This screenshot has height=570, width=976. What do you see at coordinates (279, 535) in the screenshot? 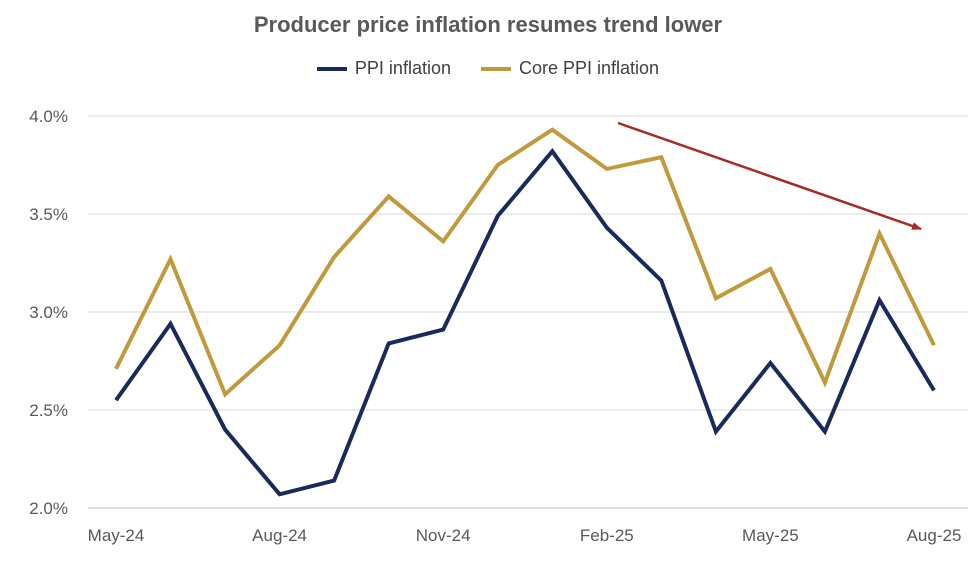
I see `x-tick-label: Aug-24` at bounding box center [279, 535].